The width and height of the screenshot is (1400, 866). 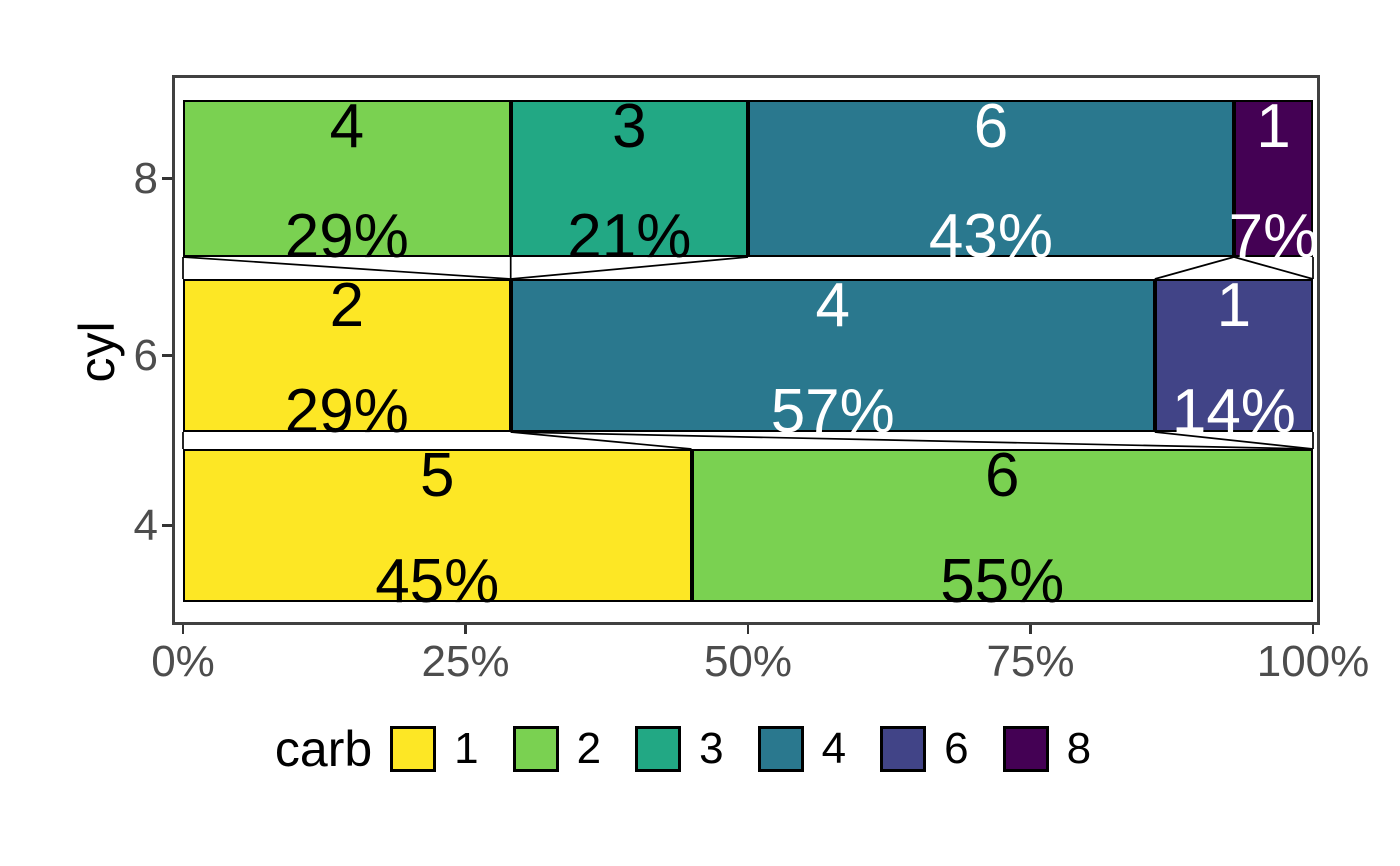 I want to click on y-axis-tick-label: 4, so click(x=145, y=525).